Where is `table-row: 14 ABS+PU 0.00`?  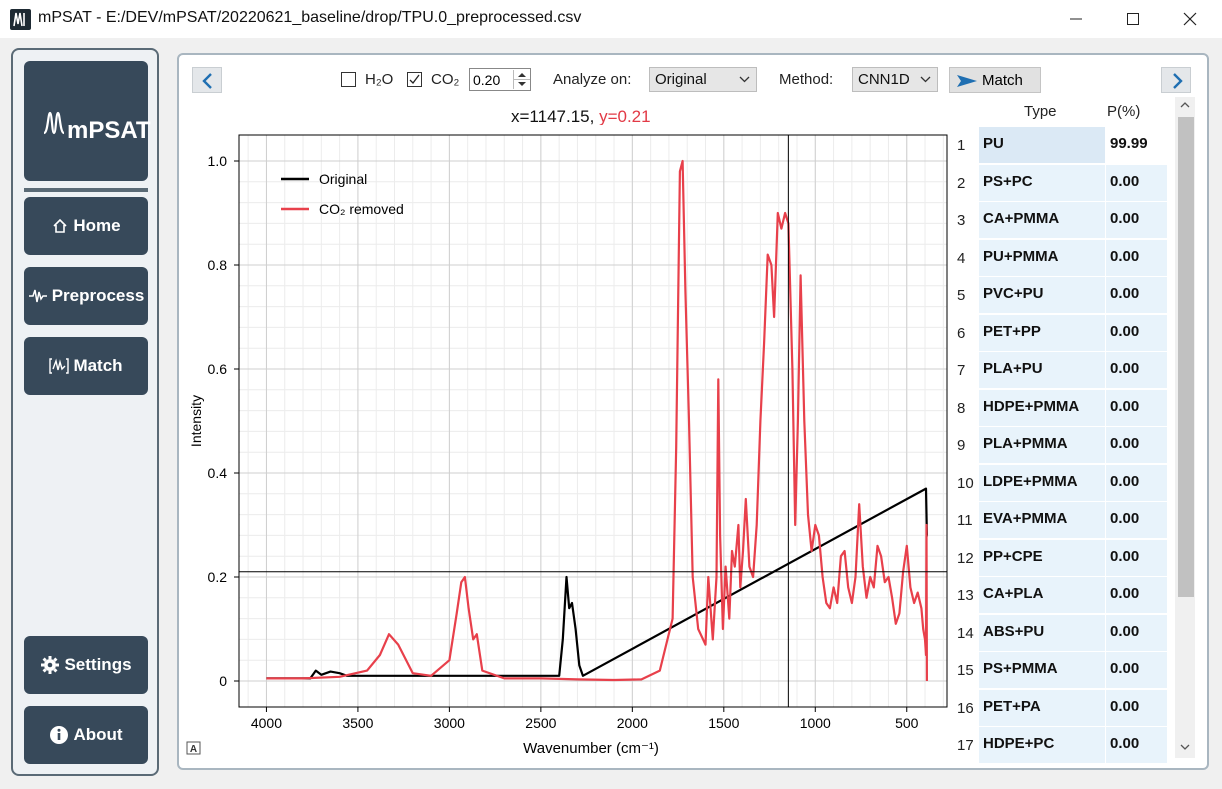
table-row: 14 ABS+PU 0.00 is located at coordinates (1062, 633).